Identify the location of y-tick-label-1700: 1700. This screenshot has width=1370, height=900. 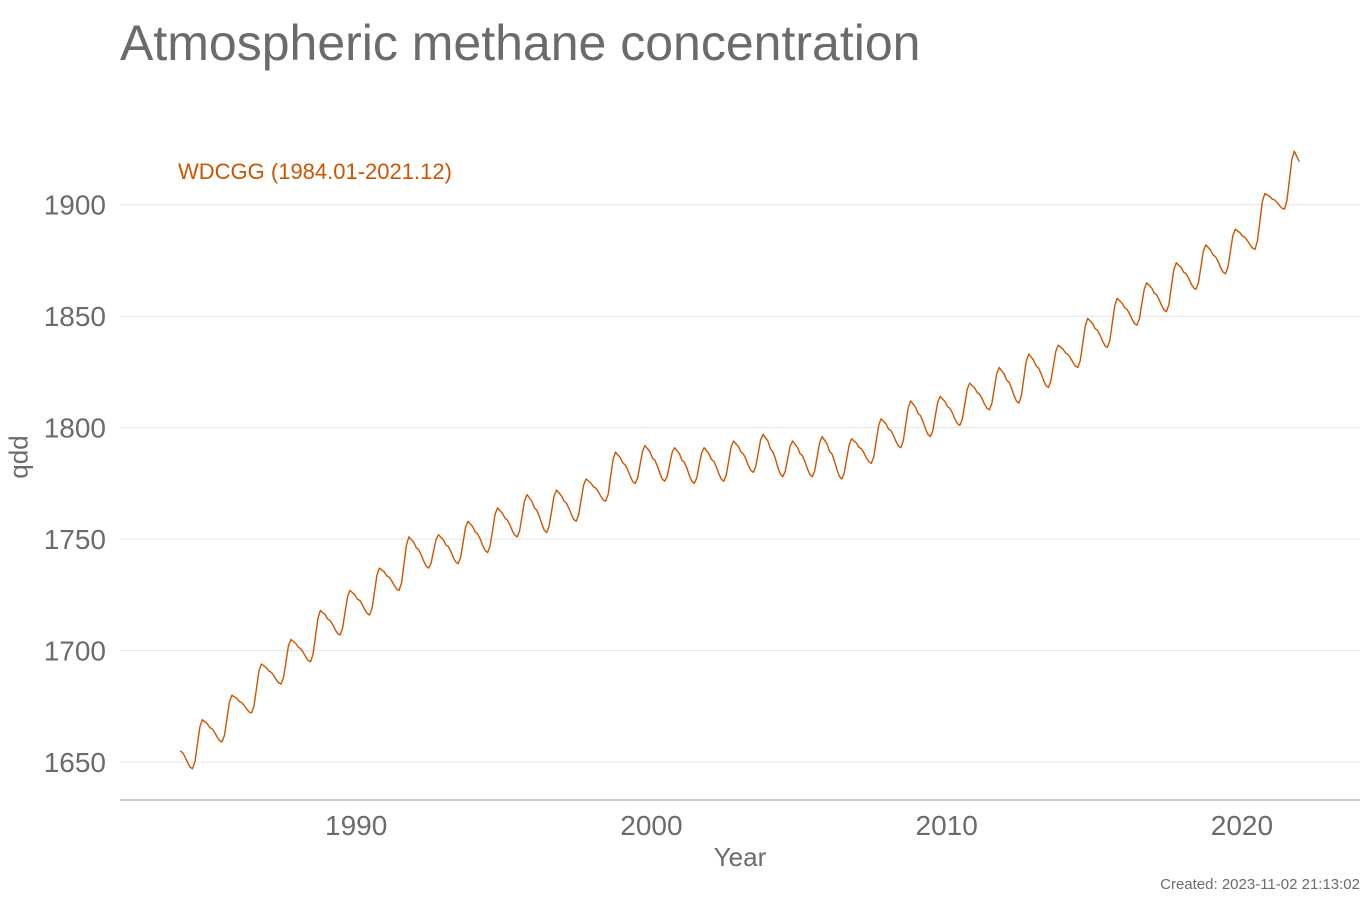
(75, 651).